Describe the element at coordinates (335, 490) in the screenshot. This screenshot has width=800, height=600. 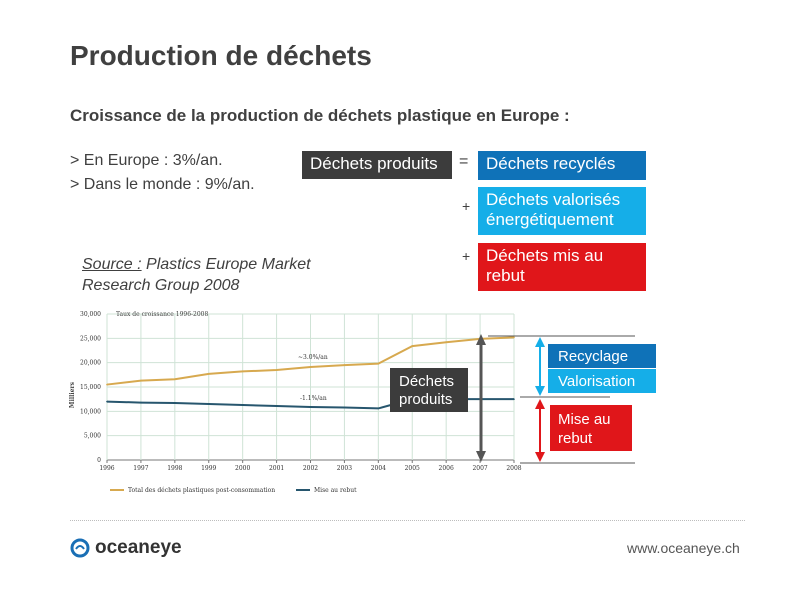
I see `legend-label-rebut: Mise au rebut` at that location.